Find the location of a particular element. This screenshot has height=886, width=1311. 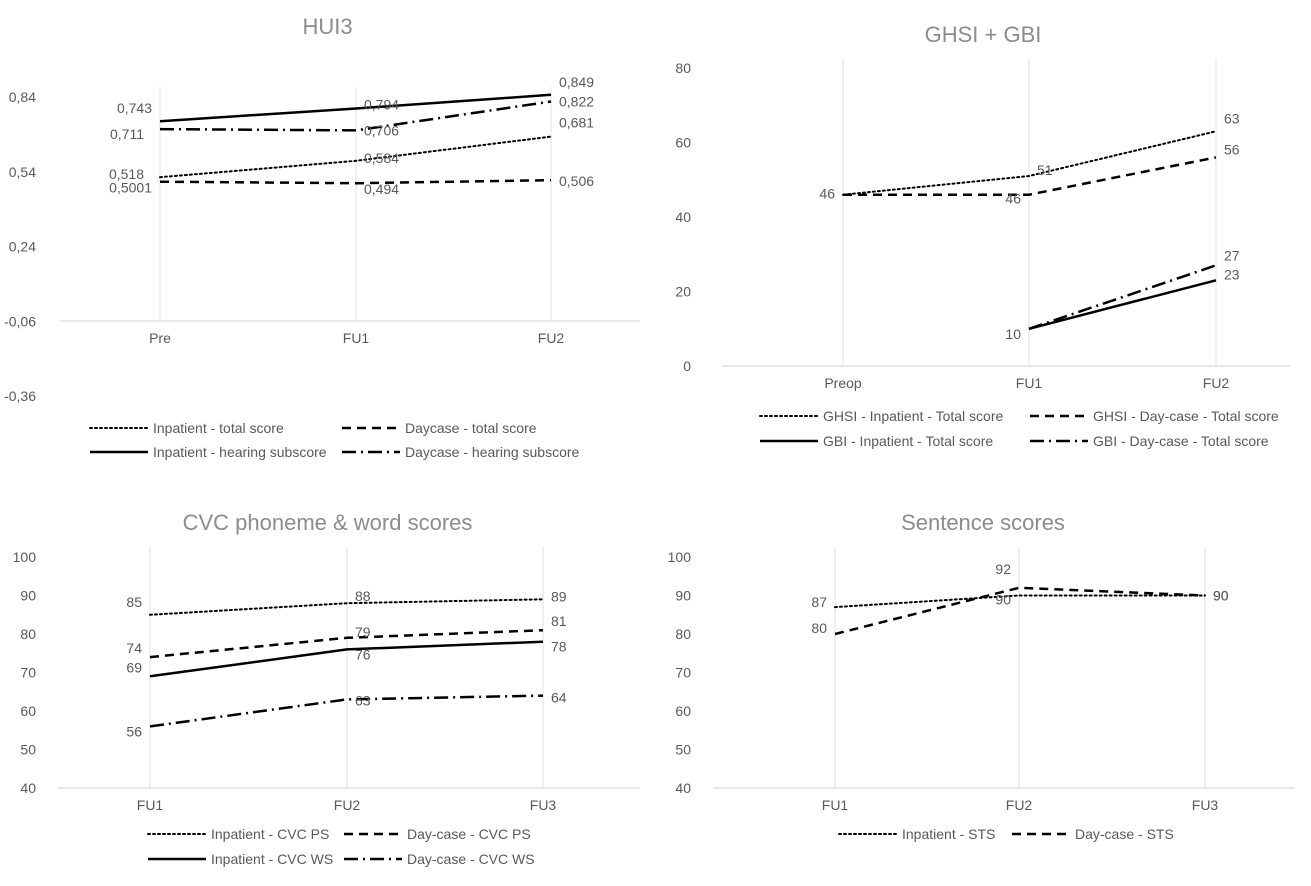

legend-item-inpatient-hearing-subscore: Inpatient - hearing subscore is located at coordinates (207, 452).